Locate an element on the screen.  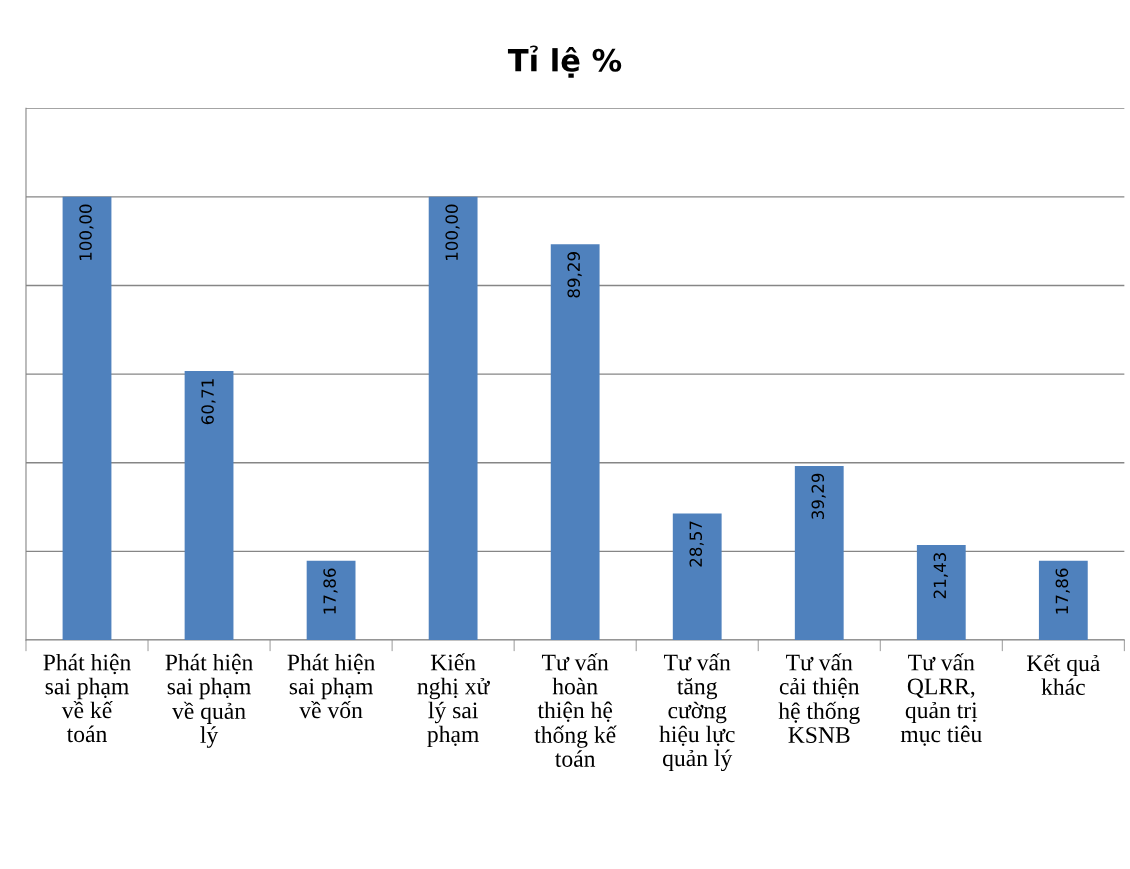
x-tick-label: Phát hiện sai phạm về kế toán is located at coordinates (87, 698).